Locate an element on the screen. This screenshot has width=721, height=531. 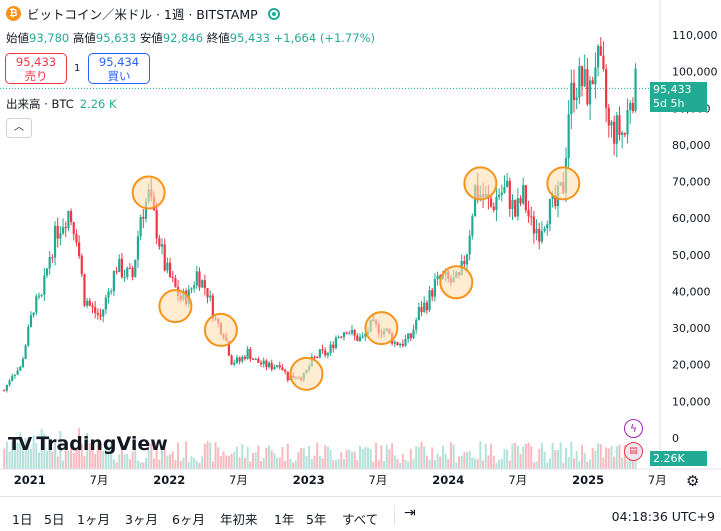
range-1d: 1日 is located at coordinates (22, 519).